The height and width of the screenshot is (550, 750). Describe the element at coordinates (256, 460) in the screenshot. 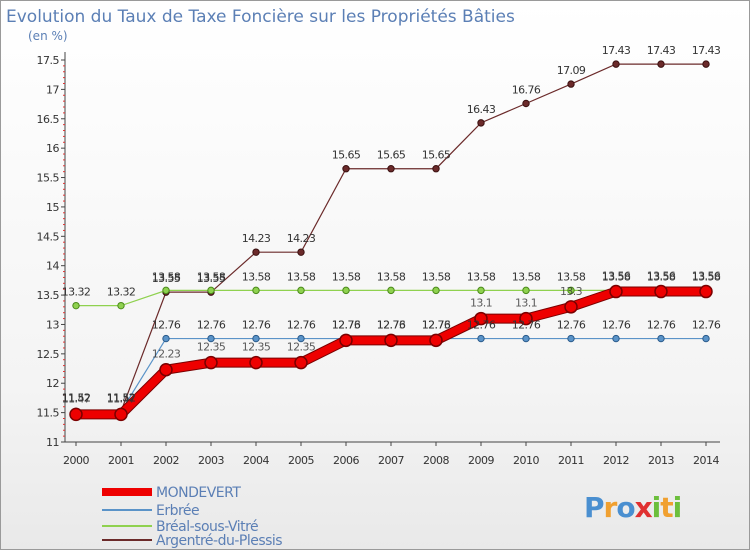

I see `x-tick-label: 2004` at that location.